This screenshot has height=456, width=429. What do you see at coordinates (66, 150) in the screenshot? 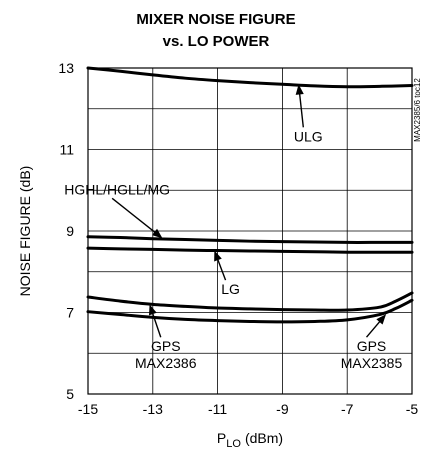
I see `y-tick-label: 11` at bounding box center [66, 150].